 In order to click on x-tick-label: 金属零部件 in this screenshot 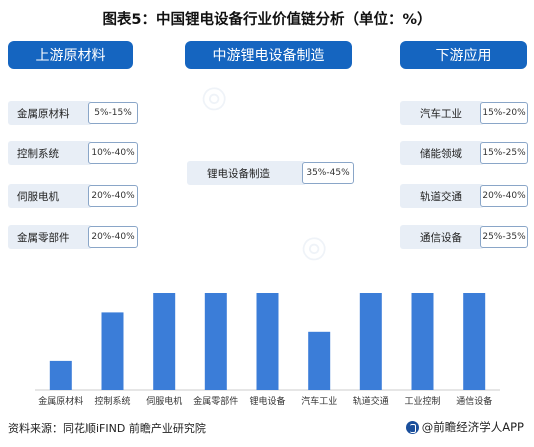, I will do `click(215, 401)`.